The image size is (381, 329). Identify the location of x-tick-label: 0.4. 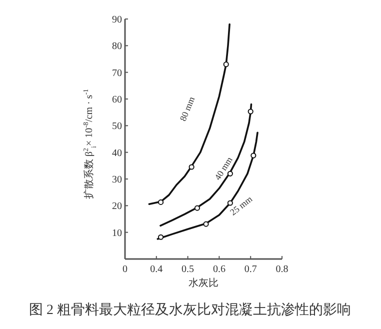
(156, 269).